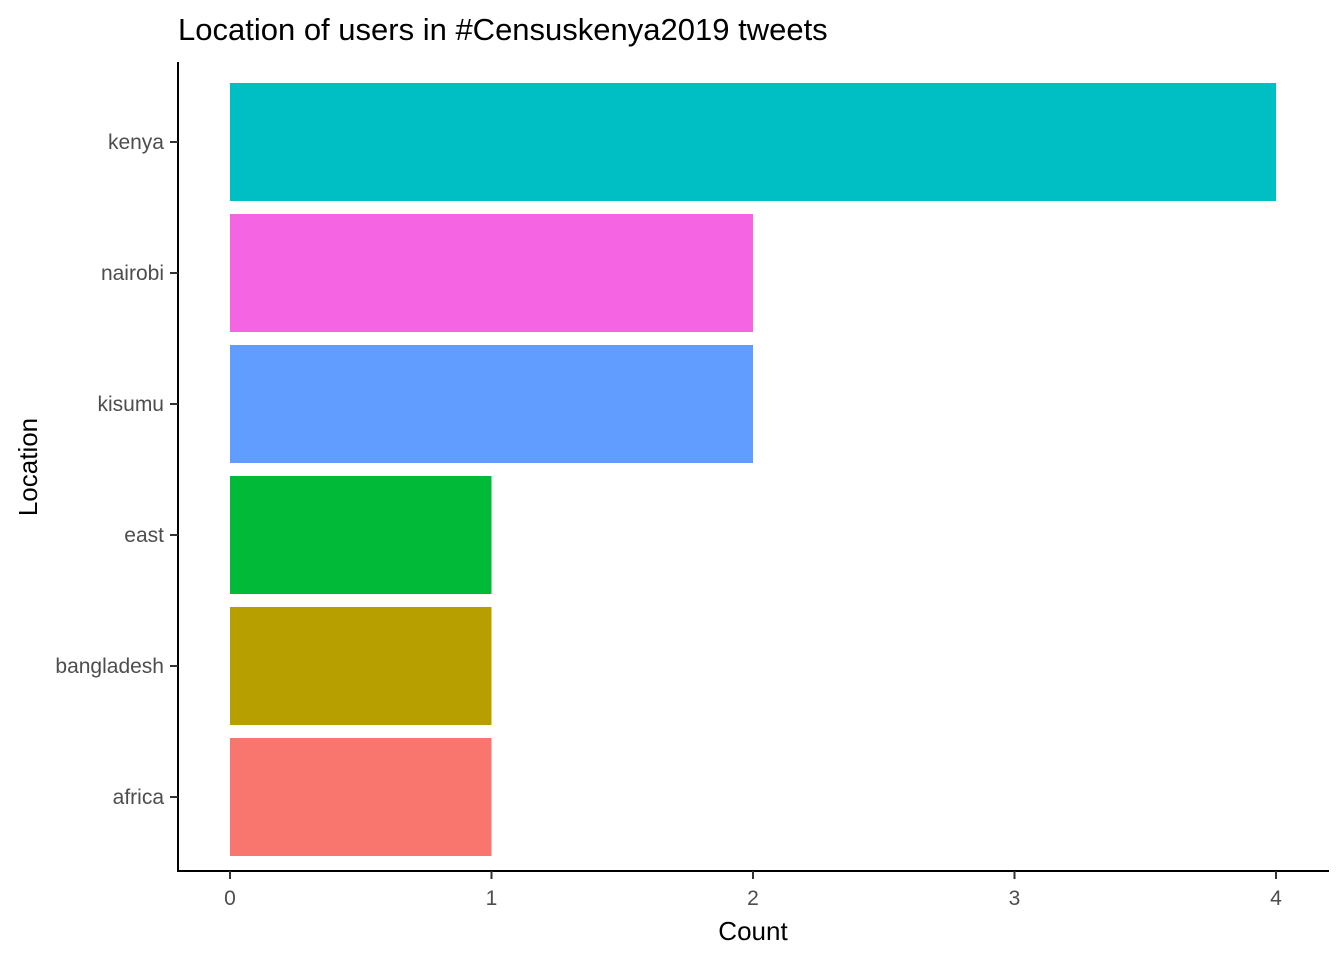  Describe the element at coordinates (753, 898) in the screenshot. I see `x-tick-label: 2` at that location.